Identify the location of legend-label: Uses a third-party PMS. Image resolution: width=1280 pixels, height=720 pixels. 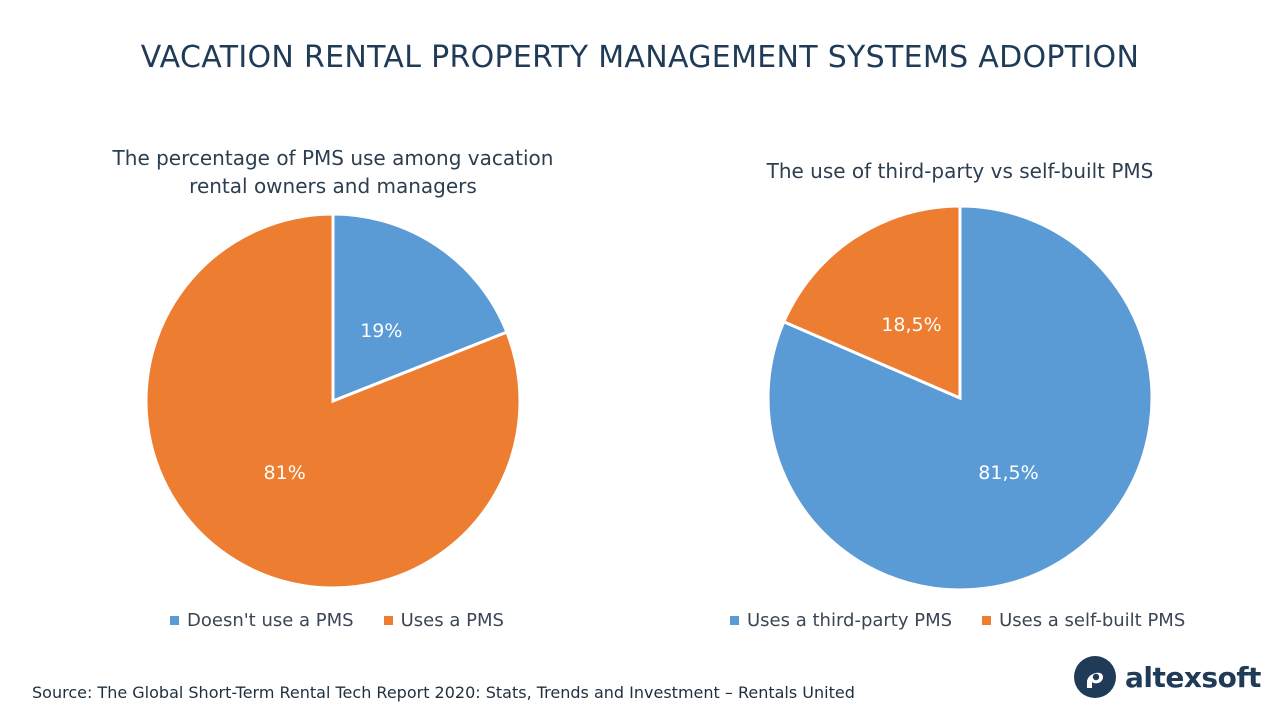
(850, 620).